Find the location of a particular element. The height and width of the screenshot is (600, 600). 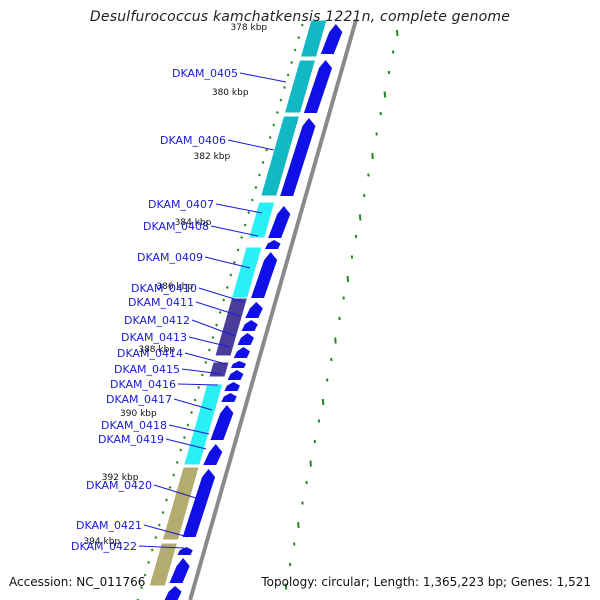

kbp-label-3: 382 kbp is located at coordinates (212, 157).